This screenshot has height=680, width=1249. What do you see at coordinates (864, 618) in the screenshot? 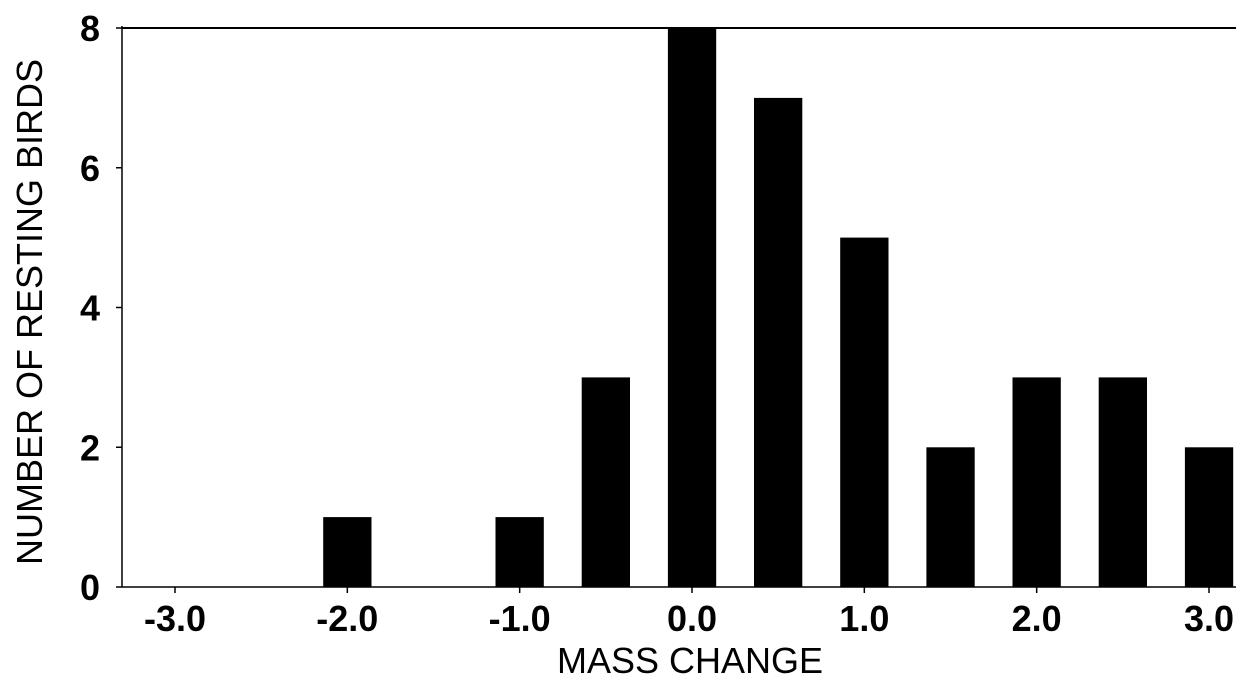
I see `x-tick-label: 1.0` at bounding box center [864, 618].